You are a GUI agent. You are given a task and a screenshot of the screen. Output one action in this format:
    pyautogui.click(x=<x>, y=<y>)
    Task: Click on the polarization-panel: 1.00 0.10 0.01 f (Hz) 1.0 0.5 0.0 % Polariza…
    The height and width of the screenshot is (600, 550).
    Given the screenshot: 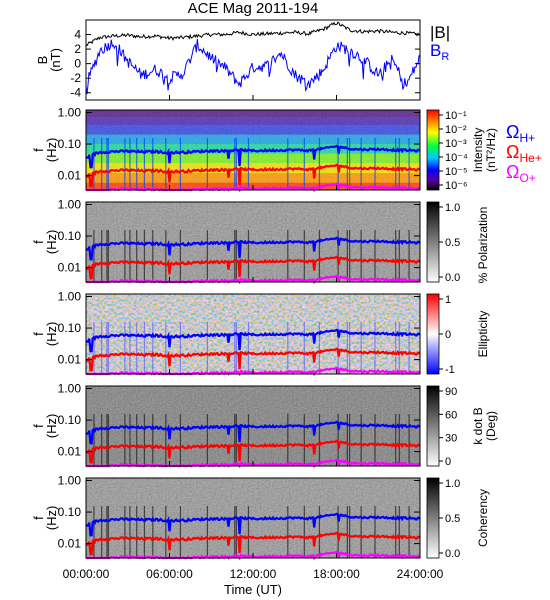 What is the action you would take?
    pyautogui.click(x=260, y=241)
    